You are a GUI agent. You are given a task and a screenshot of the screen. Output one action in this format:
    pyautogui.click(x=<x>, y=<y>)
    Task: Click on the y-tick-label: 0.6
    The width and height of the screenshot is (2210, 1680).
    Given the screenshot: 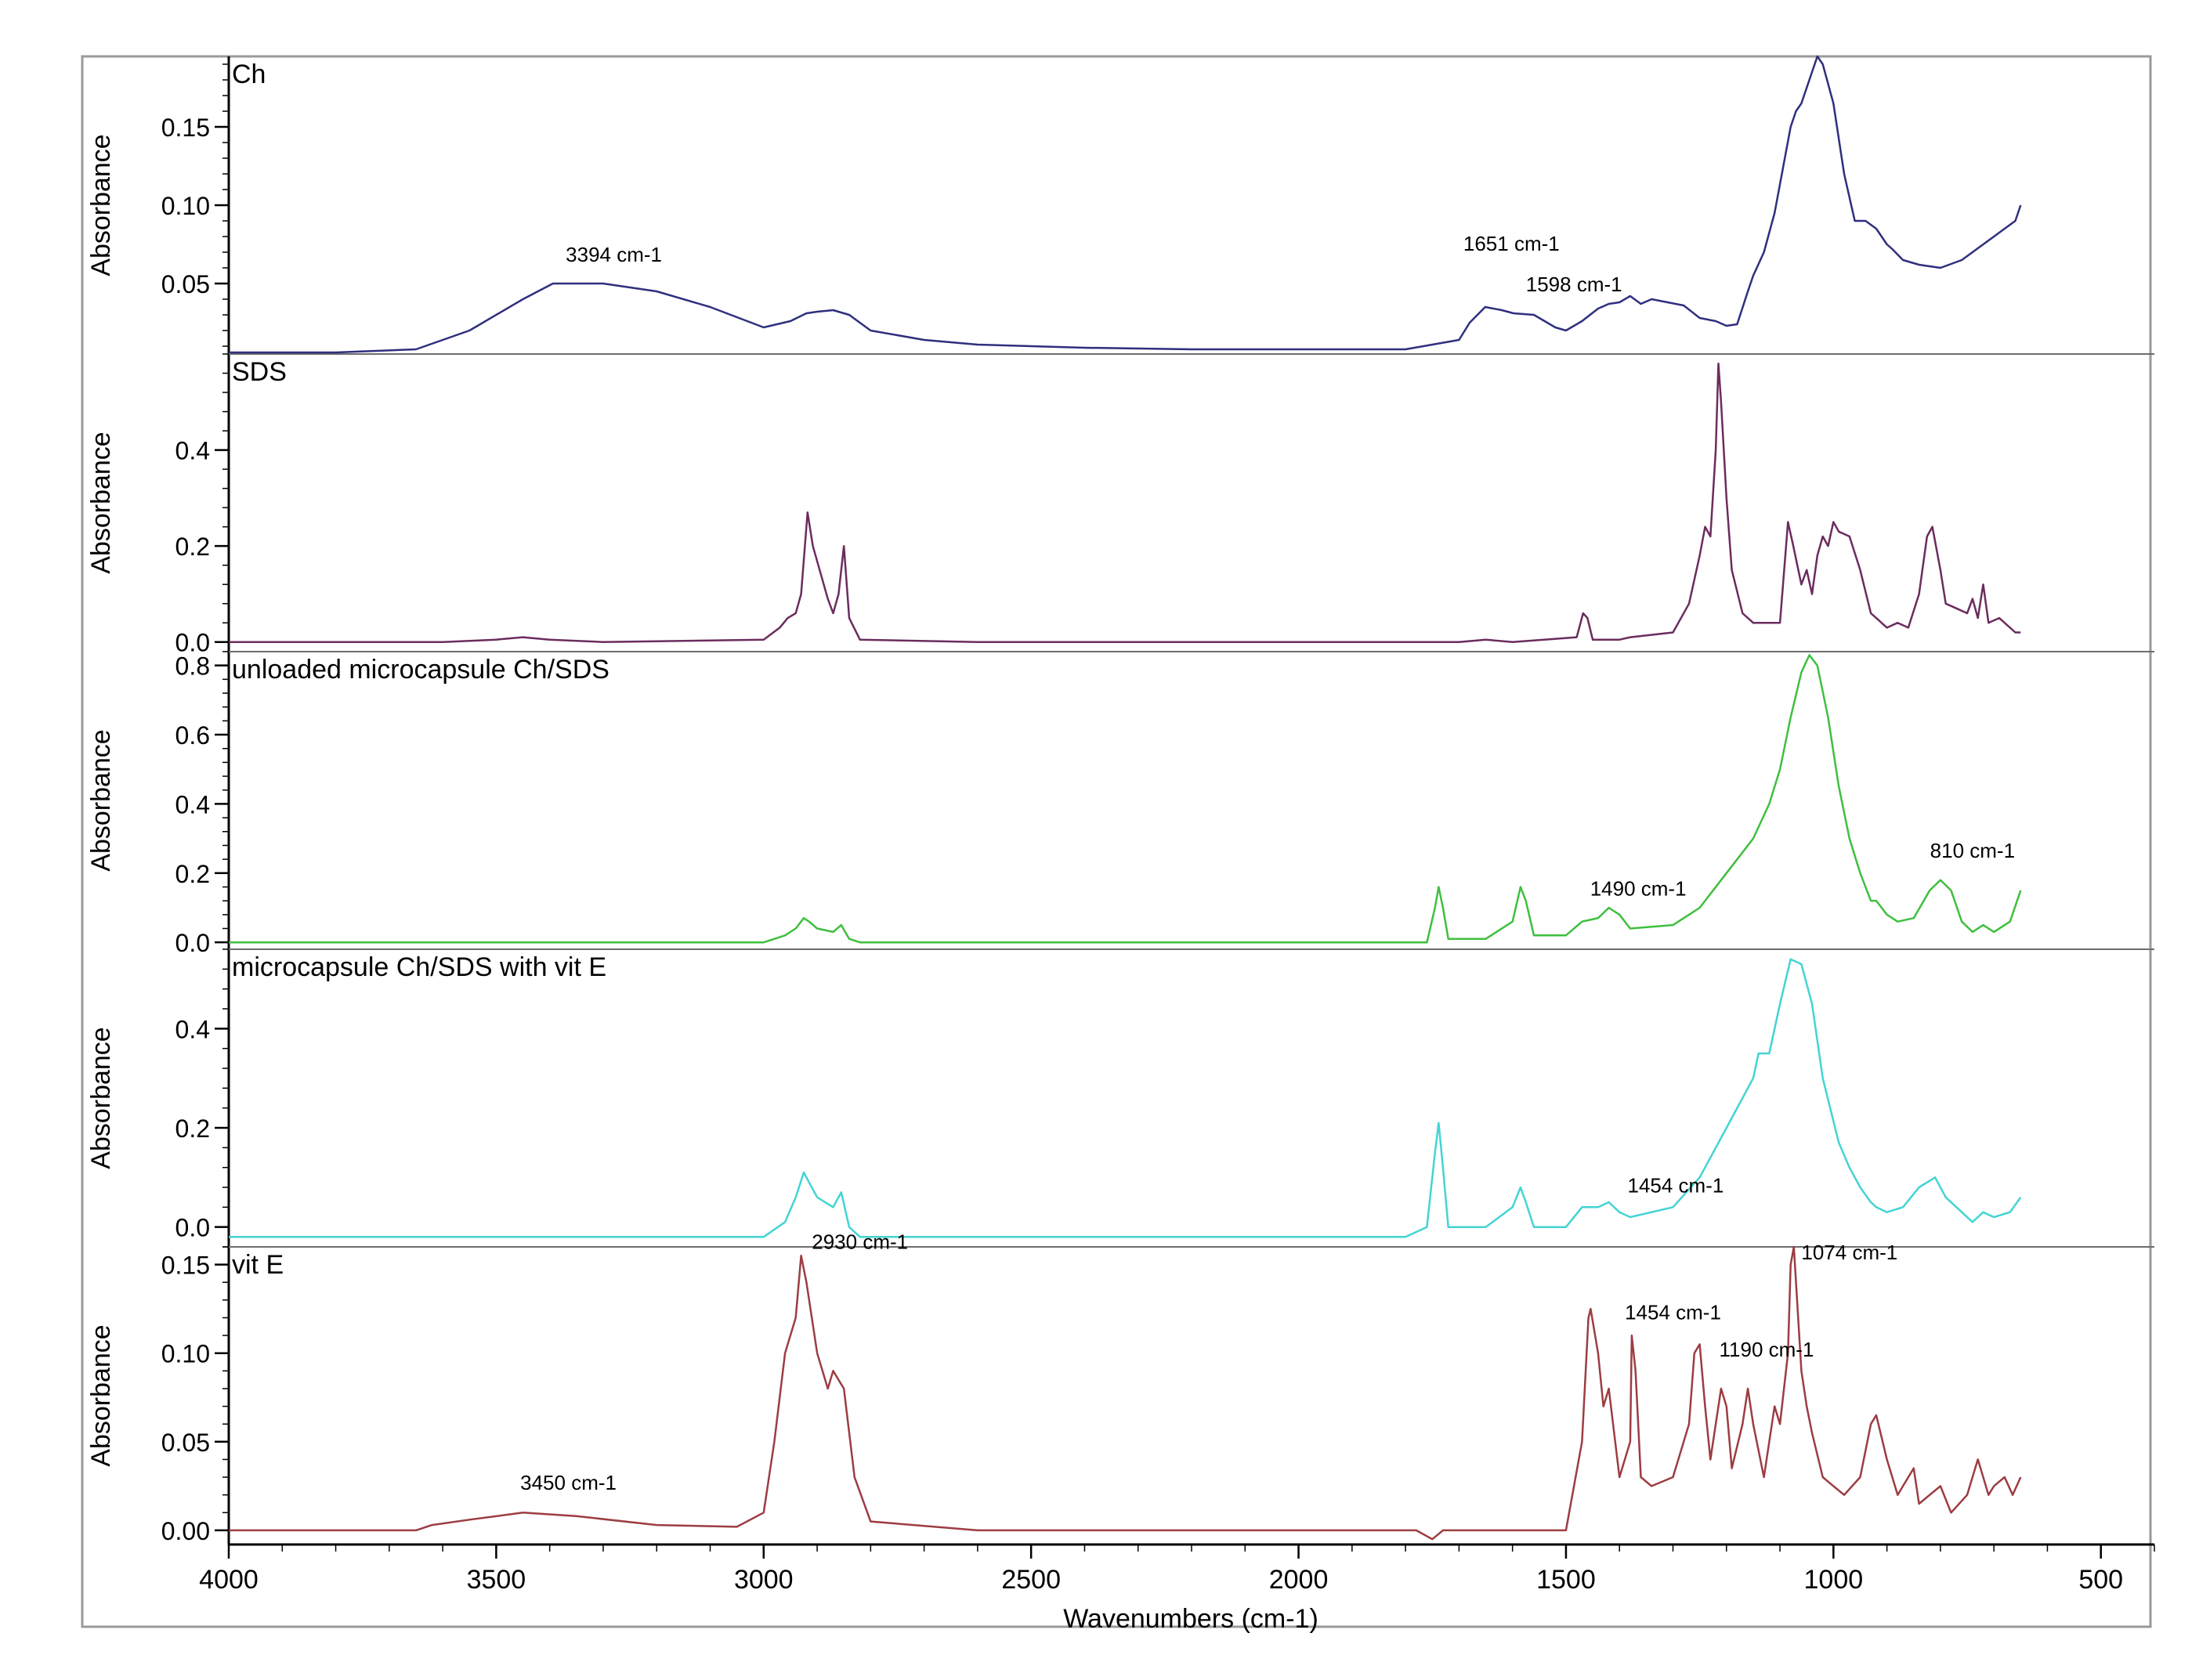 What is the action you would take?
    pyautogui.click(x=192, y=735)
    